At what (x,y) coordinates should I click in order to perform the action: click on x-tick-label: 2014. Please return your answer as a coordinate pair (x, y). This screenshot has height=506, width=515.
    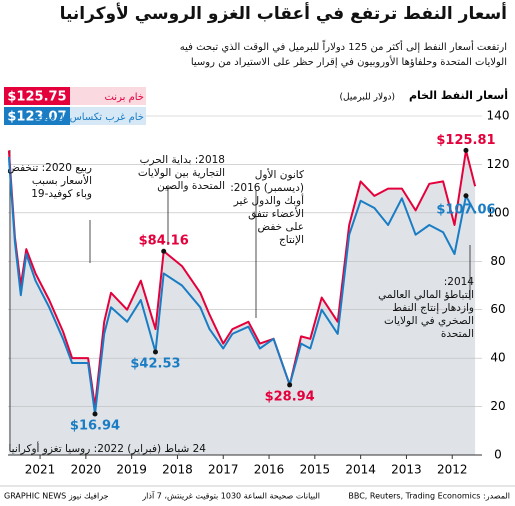
    Looking at the image, I should click on (360, 470).